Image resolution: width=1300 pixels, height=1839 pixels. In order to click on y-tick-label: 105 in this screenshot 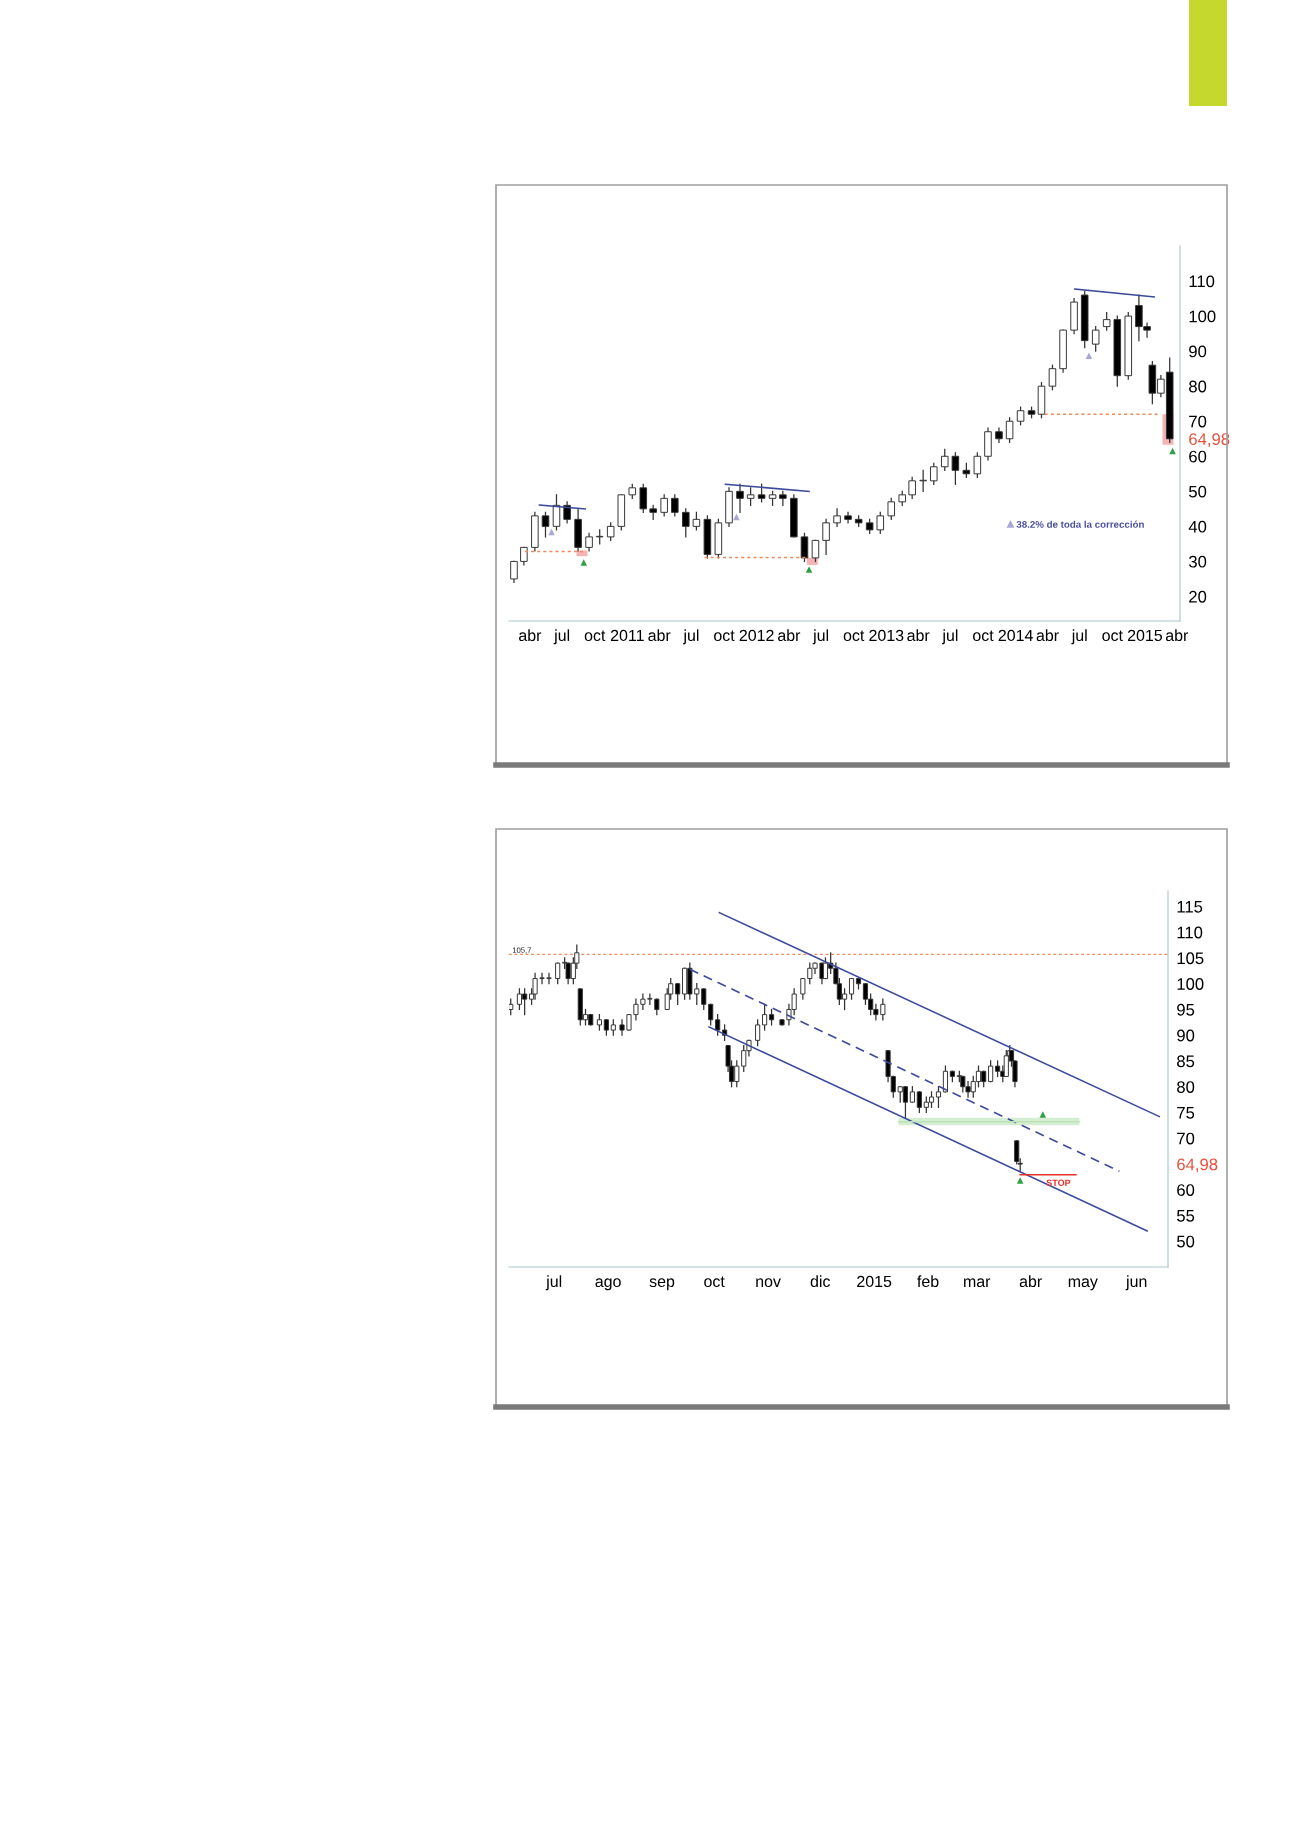, I will do `click(1190, 958)`.